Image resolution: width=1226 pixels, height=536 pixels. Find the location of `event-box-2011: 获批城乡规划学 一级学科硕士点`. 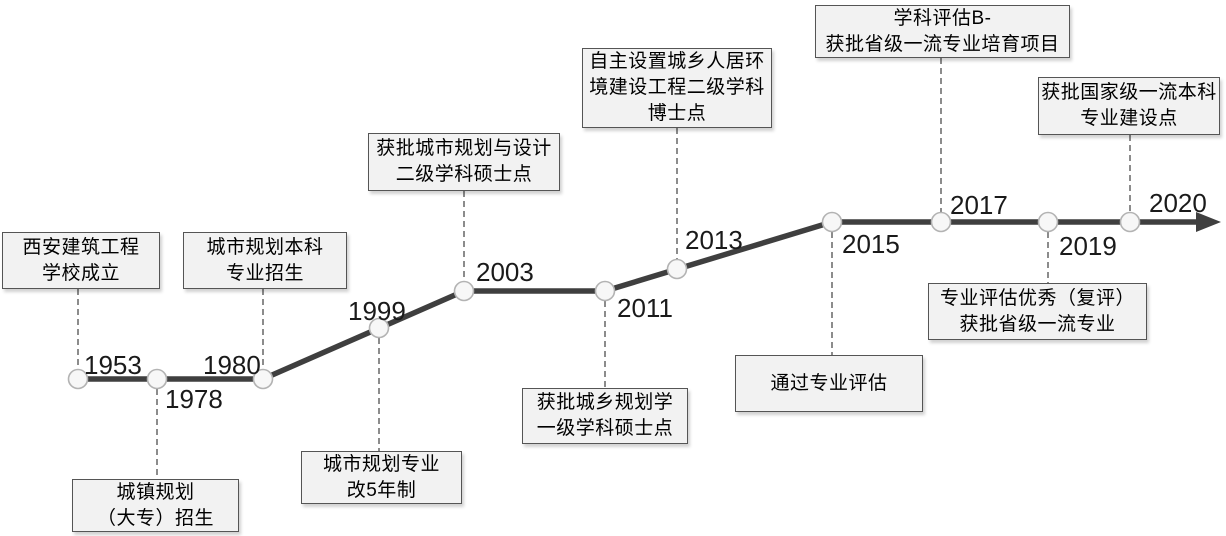

event-box-2011: 获批城乡规划学 一级学科硕士点 is located at coordinates (605, 416).